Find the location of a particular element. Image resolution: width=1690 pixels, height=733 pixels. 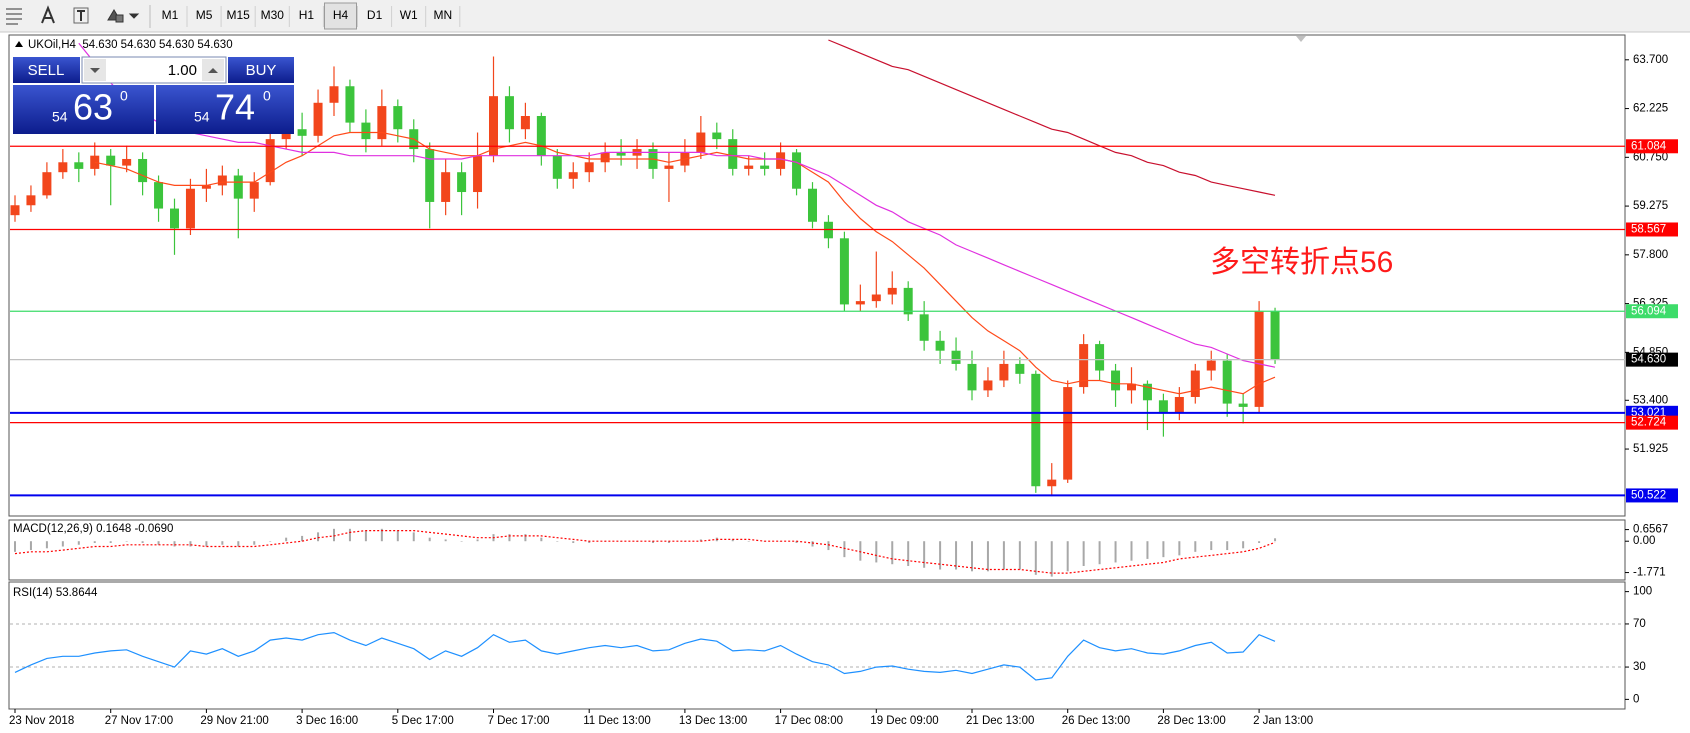

ask-box is located at coordinates (225, 109).